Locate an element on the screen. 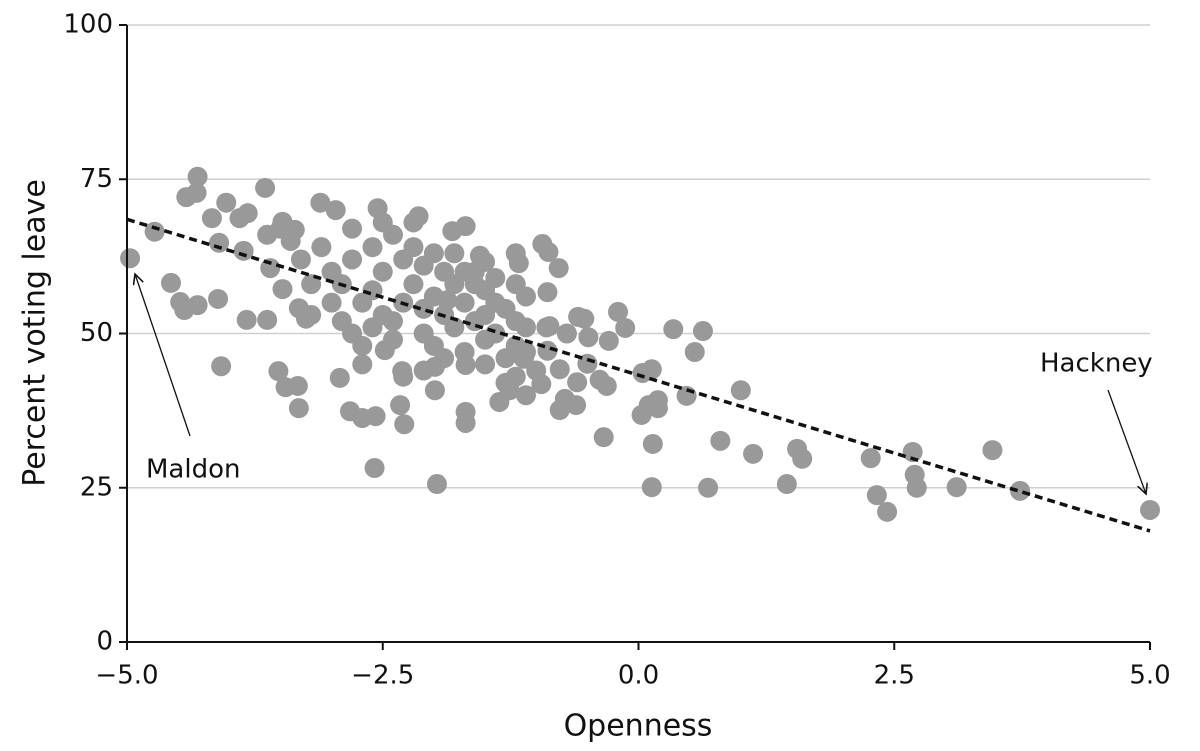 The width and height of the screenshot is (1200, 751). y-tick-label: 100 is located at coordinates (88, 25).